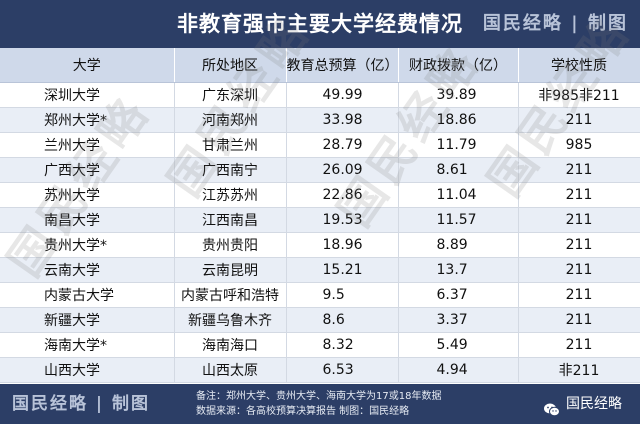  Describe the element at coordinates (87, 345) in the screenshot. I see `cell-university: 海南大学*` at that location.